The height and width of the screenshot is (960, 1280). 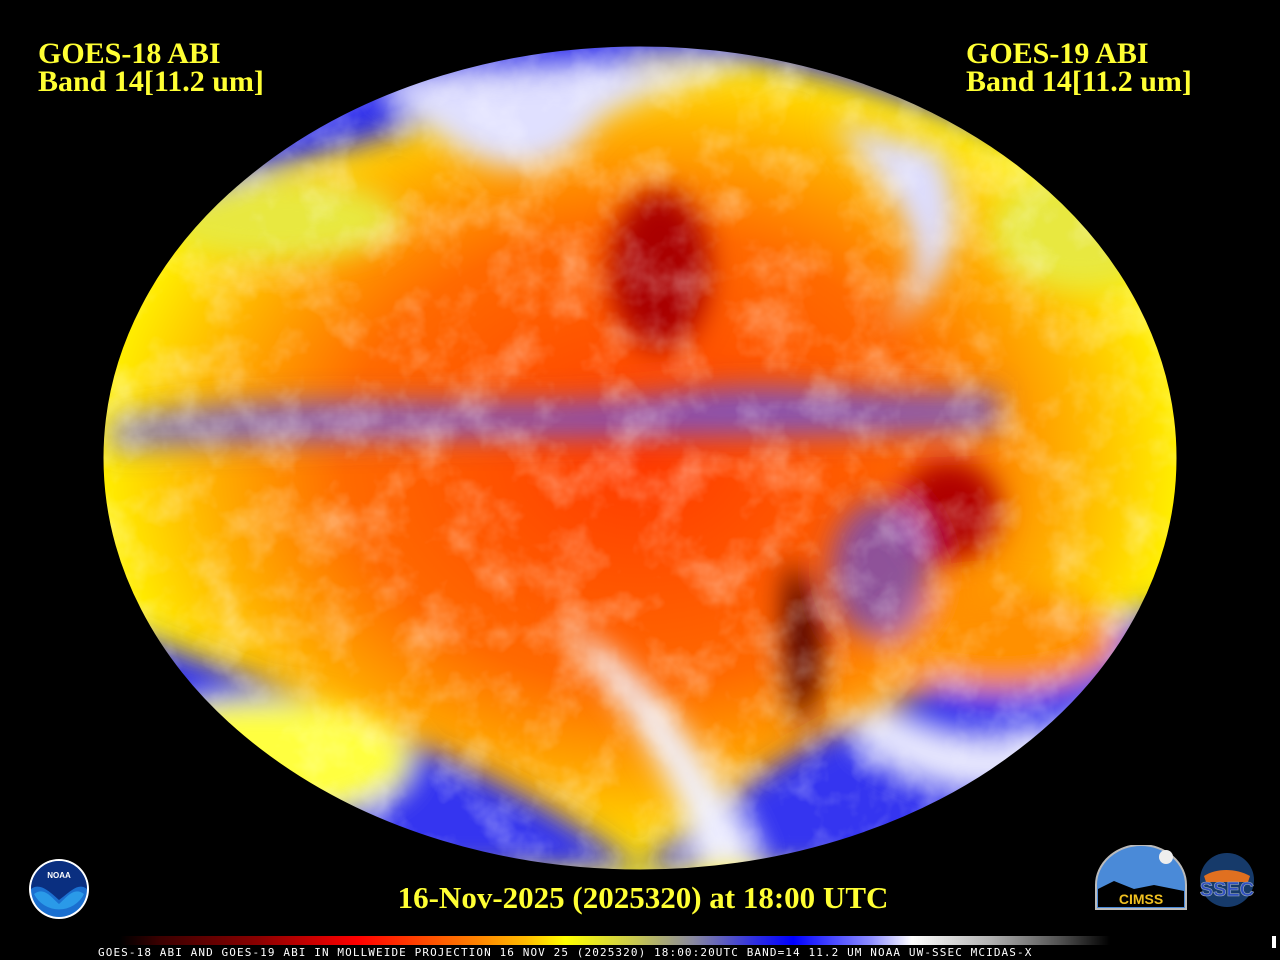 What do you see at coordinates (615, 940) in the screenshot?
I see `temperature-color-bar` at bounding box center [615, 940].